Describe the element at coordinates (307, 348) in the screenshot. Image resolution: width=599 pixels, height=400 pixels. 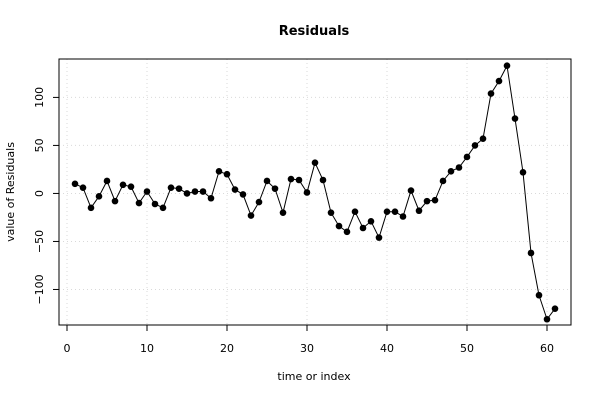
I see `x-tick-label: 30` at that location.